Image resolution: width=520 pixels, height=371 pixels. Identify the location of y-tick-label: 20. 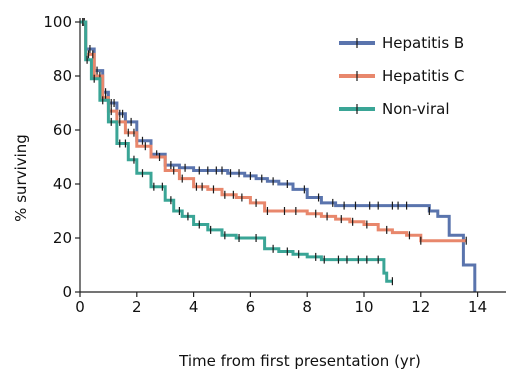
(62, 238).